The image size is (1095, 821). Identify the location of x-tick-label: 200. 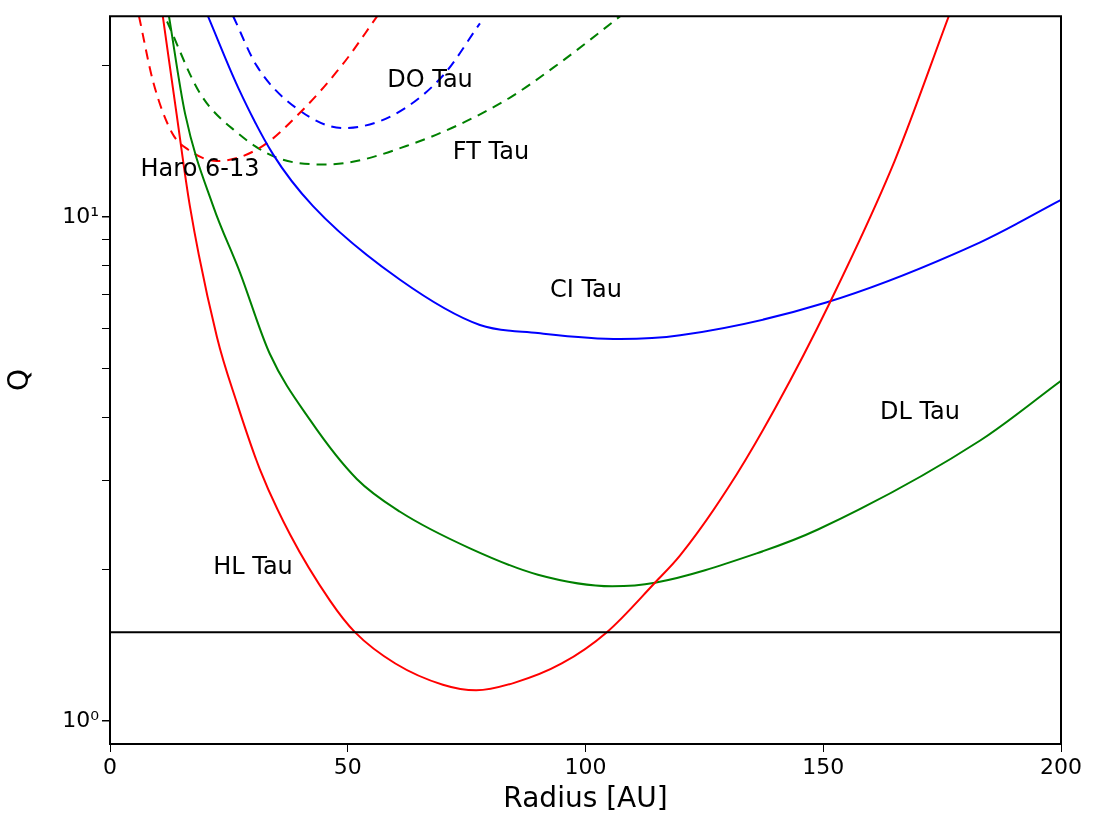
(1061, 766).